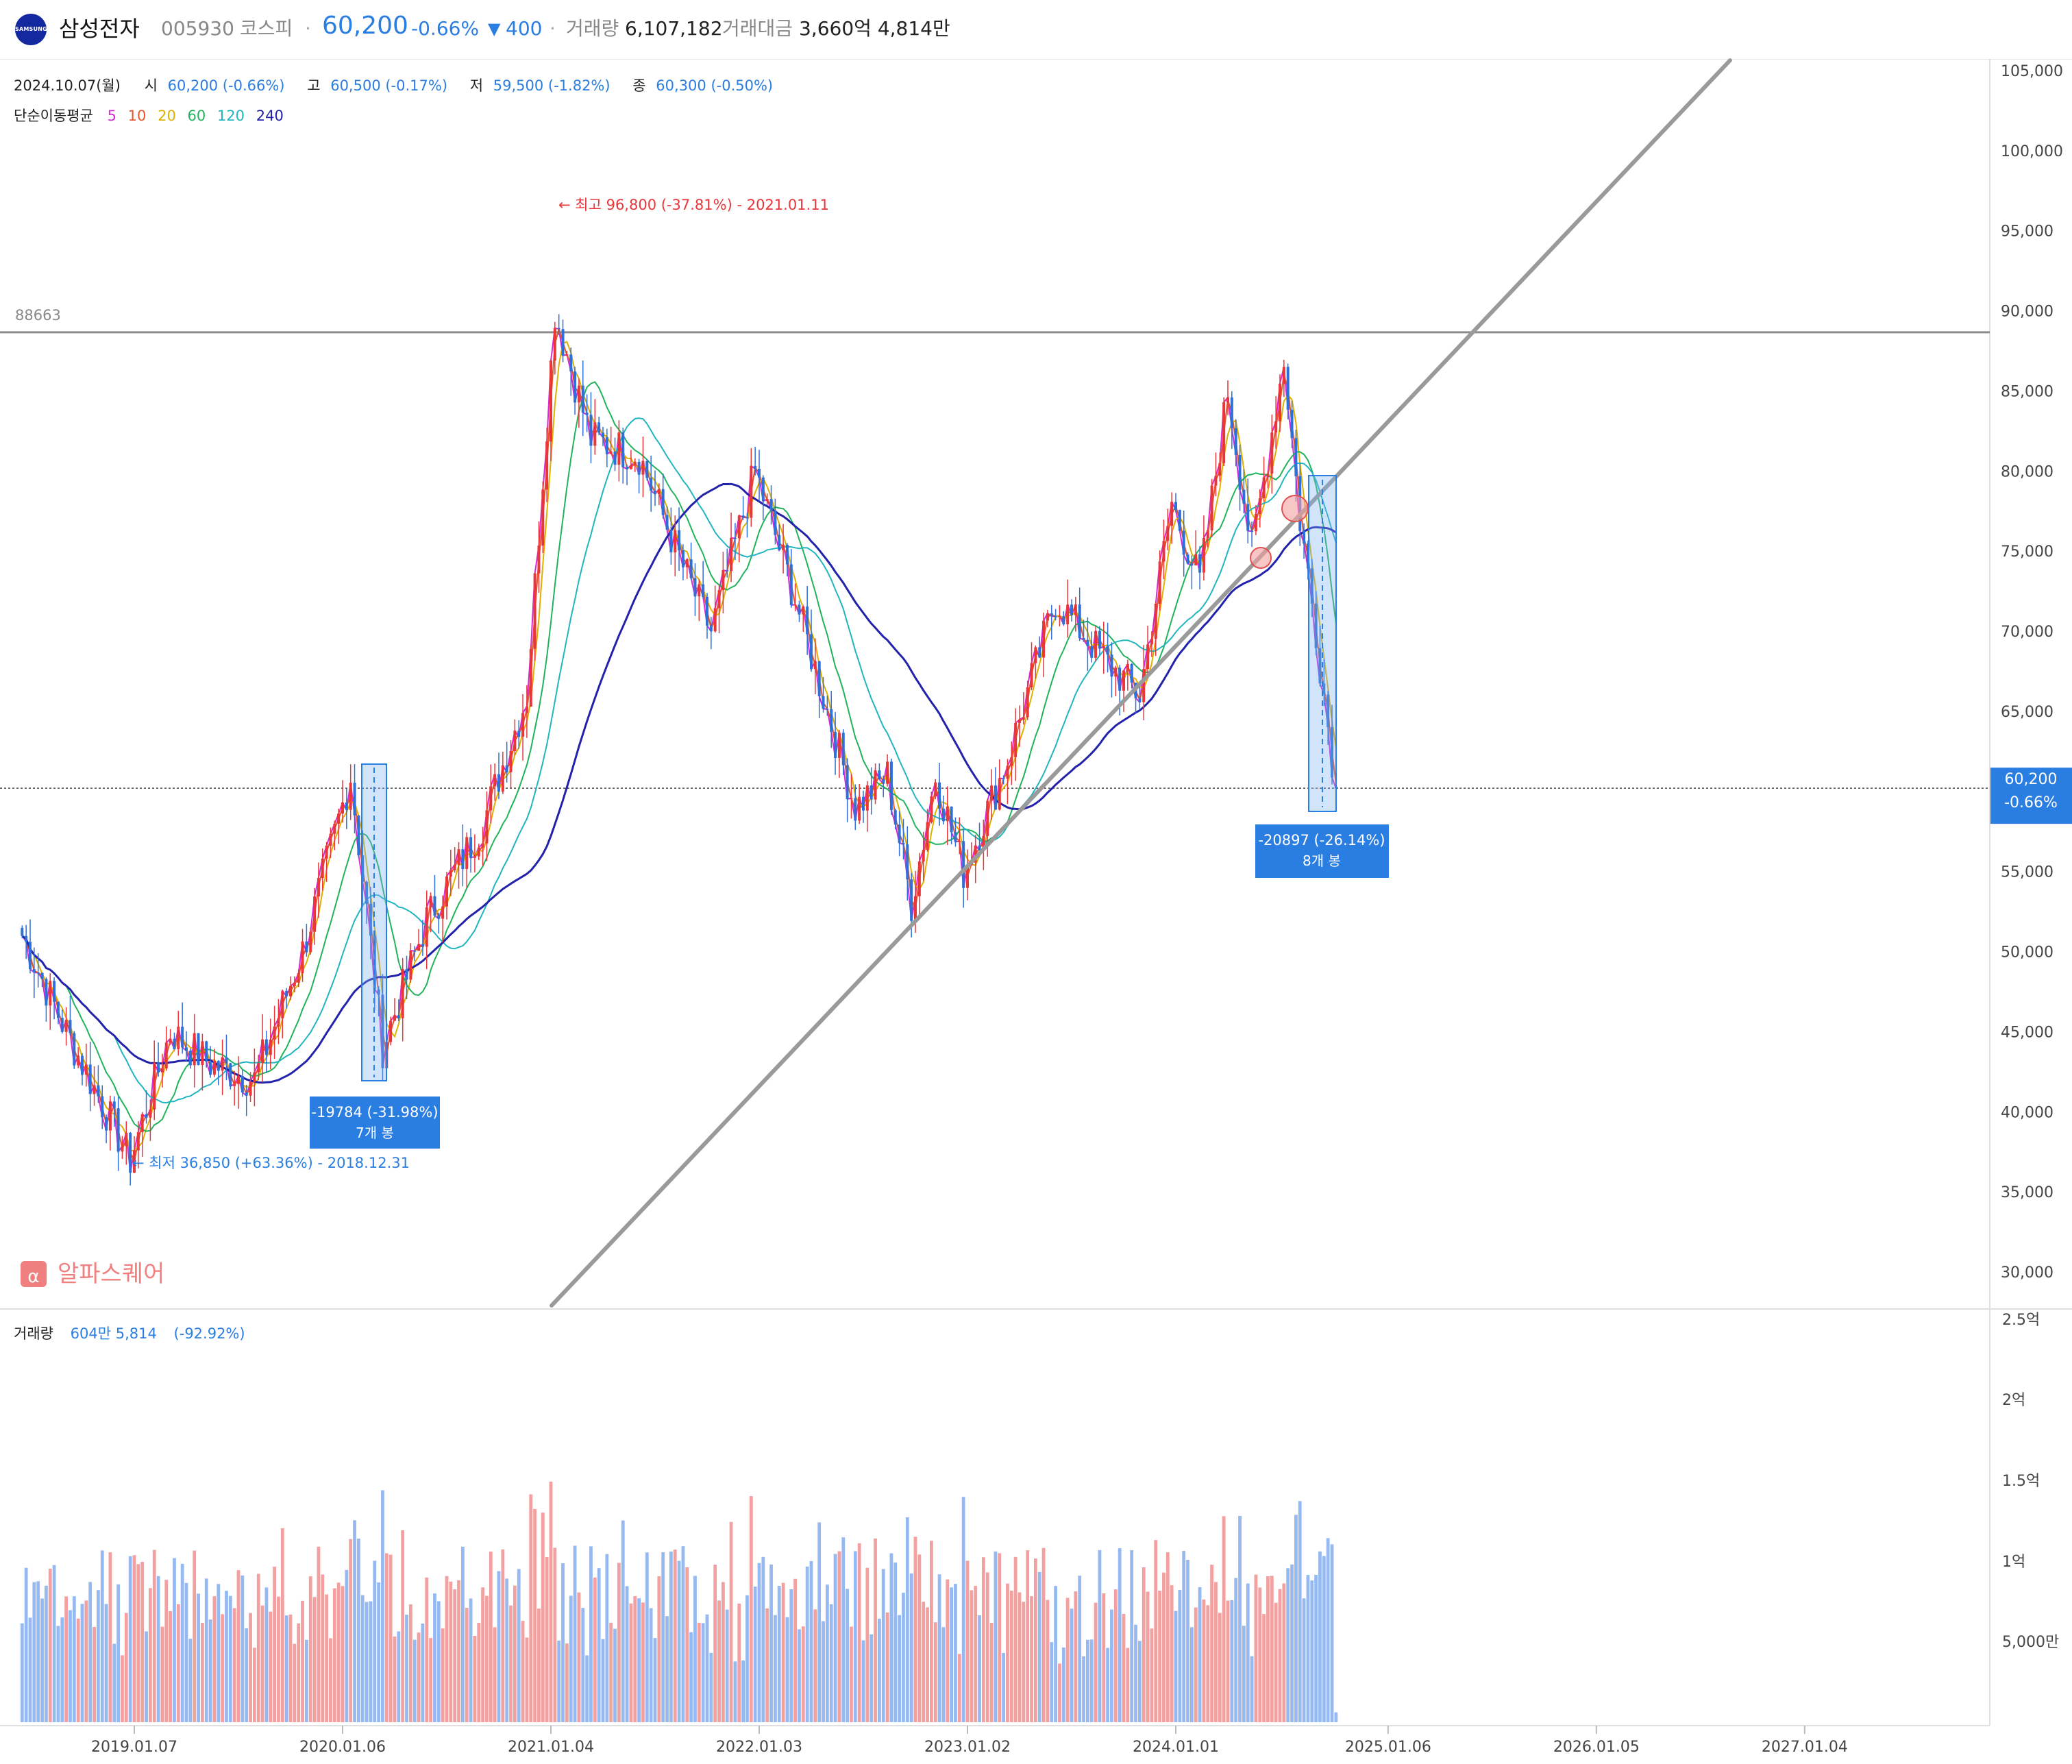 The image size is (2072, 1764). What do you see at coordinates (100, 29) in the screenshot?
I see `stock-name: 삼성전자` at bounding box center [100, 29].